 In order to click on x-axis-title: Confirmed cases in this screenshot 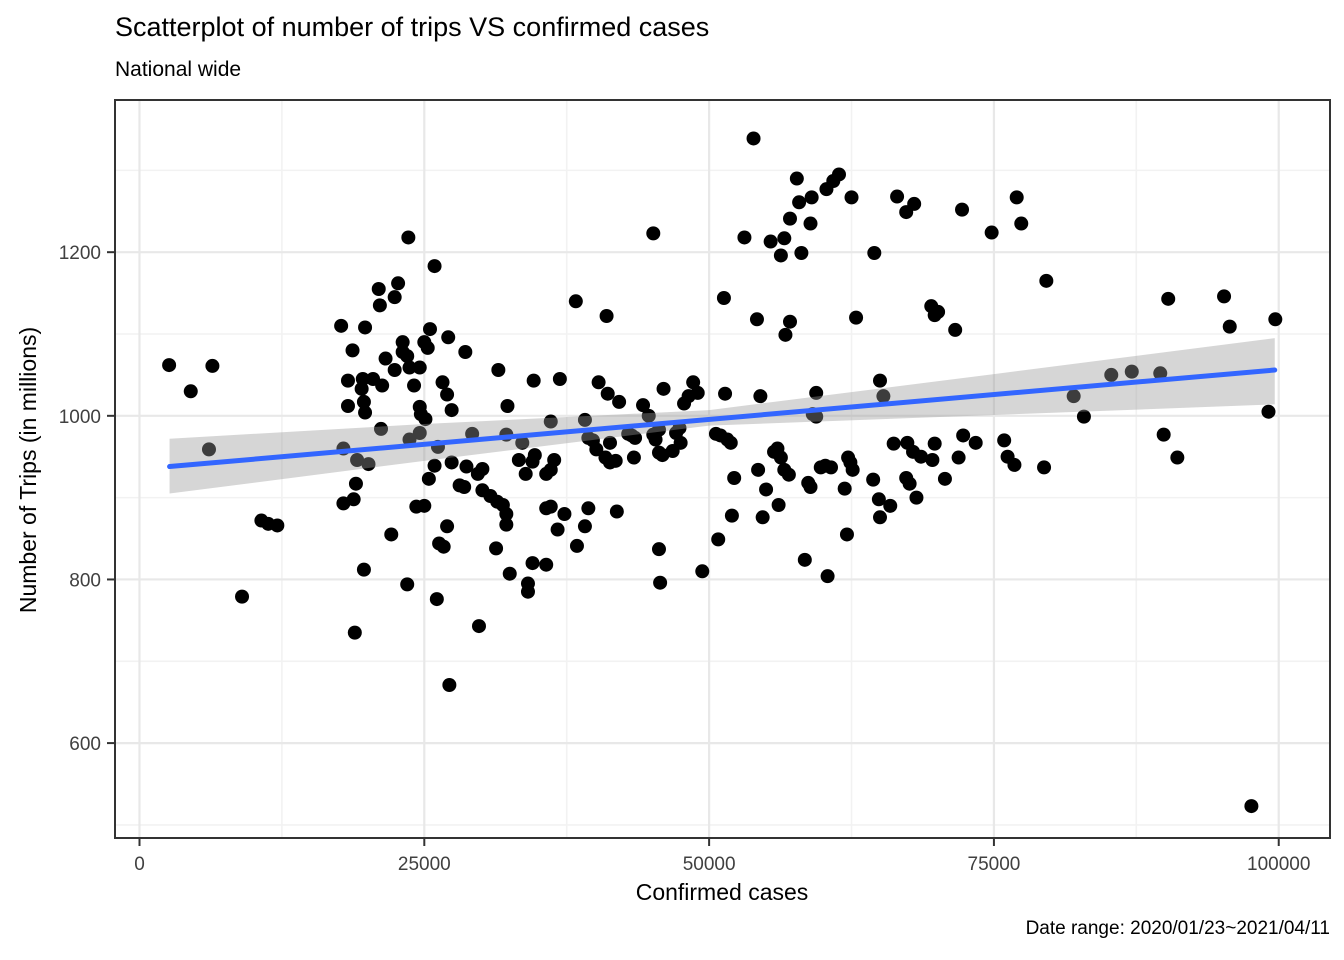, I will do `click(722, 892)`.